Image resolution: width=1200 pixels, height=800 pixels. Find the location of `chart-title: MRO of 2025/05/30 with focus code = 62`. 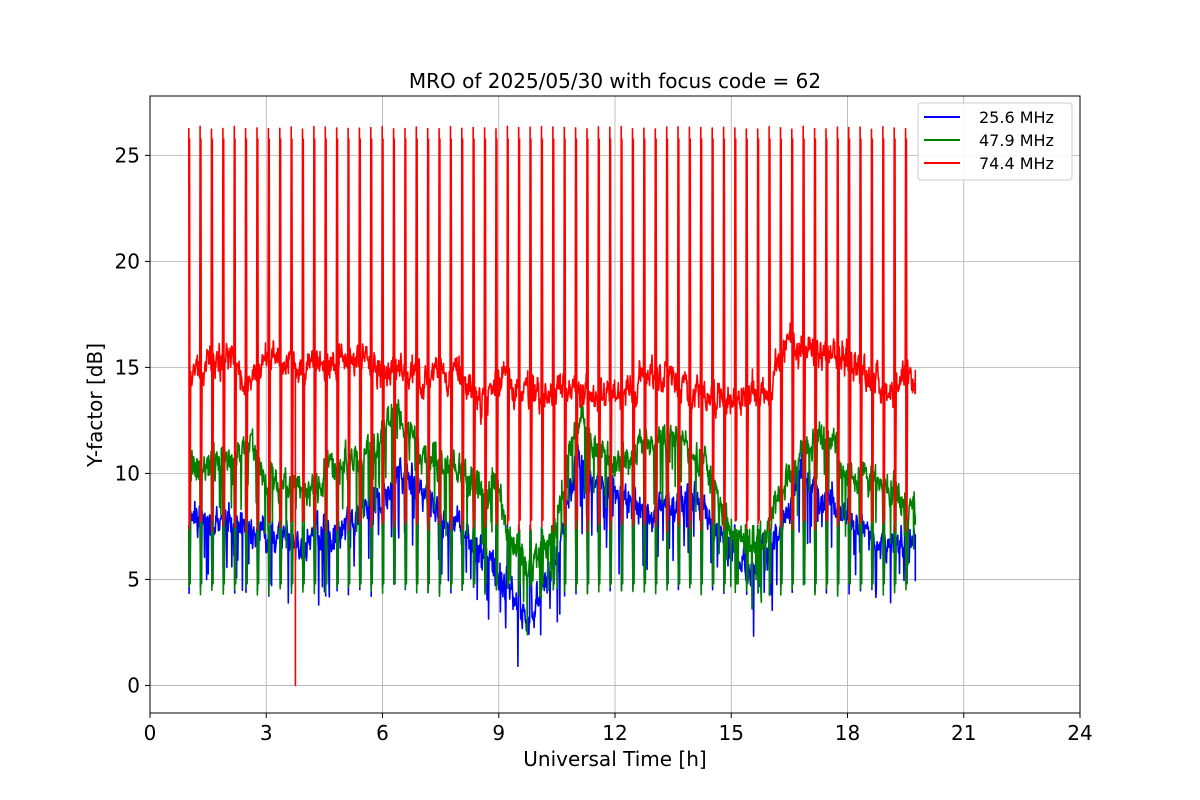

chart-title: MRO of 2025/05/30 with focus code = 62 is located at coordinates (615, 81).